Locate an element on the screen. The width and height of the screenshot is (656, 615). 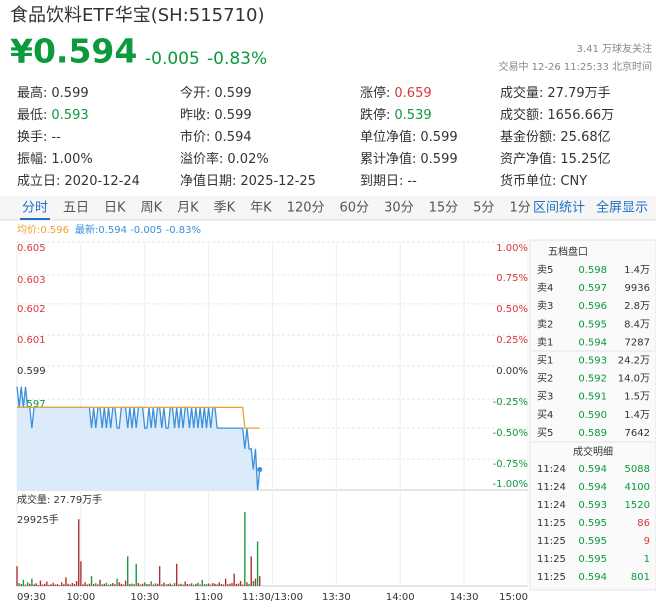
stat: 溢价率: 0.02% is located at coordinates (224, 159).